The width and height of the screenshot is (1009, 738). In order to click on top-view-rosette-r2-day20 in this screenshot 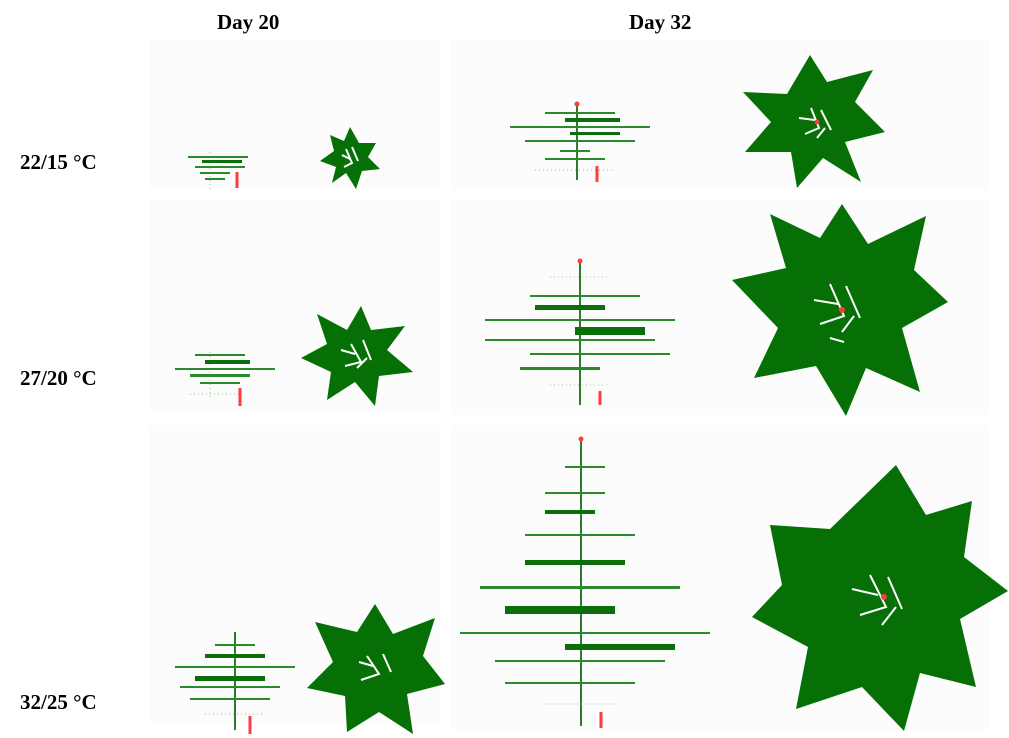, I will do `click(357, 356)`.